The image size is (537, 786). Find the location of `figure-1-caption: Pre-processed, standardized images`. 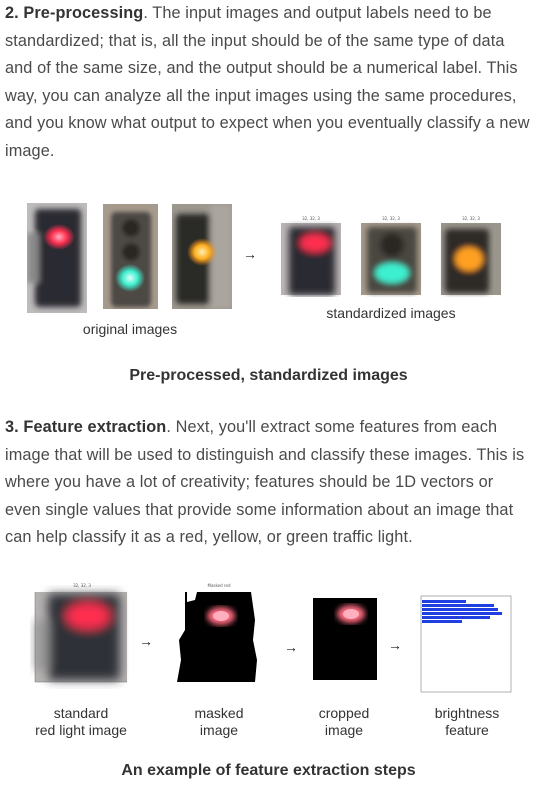

figure-1-caption: Pre-processed, standardized images is located at coordinates (268, 375).